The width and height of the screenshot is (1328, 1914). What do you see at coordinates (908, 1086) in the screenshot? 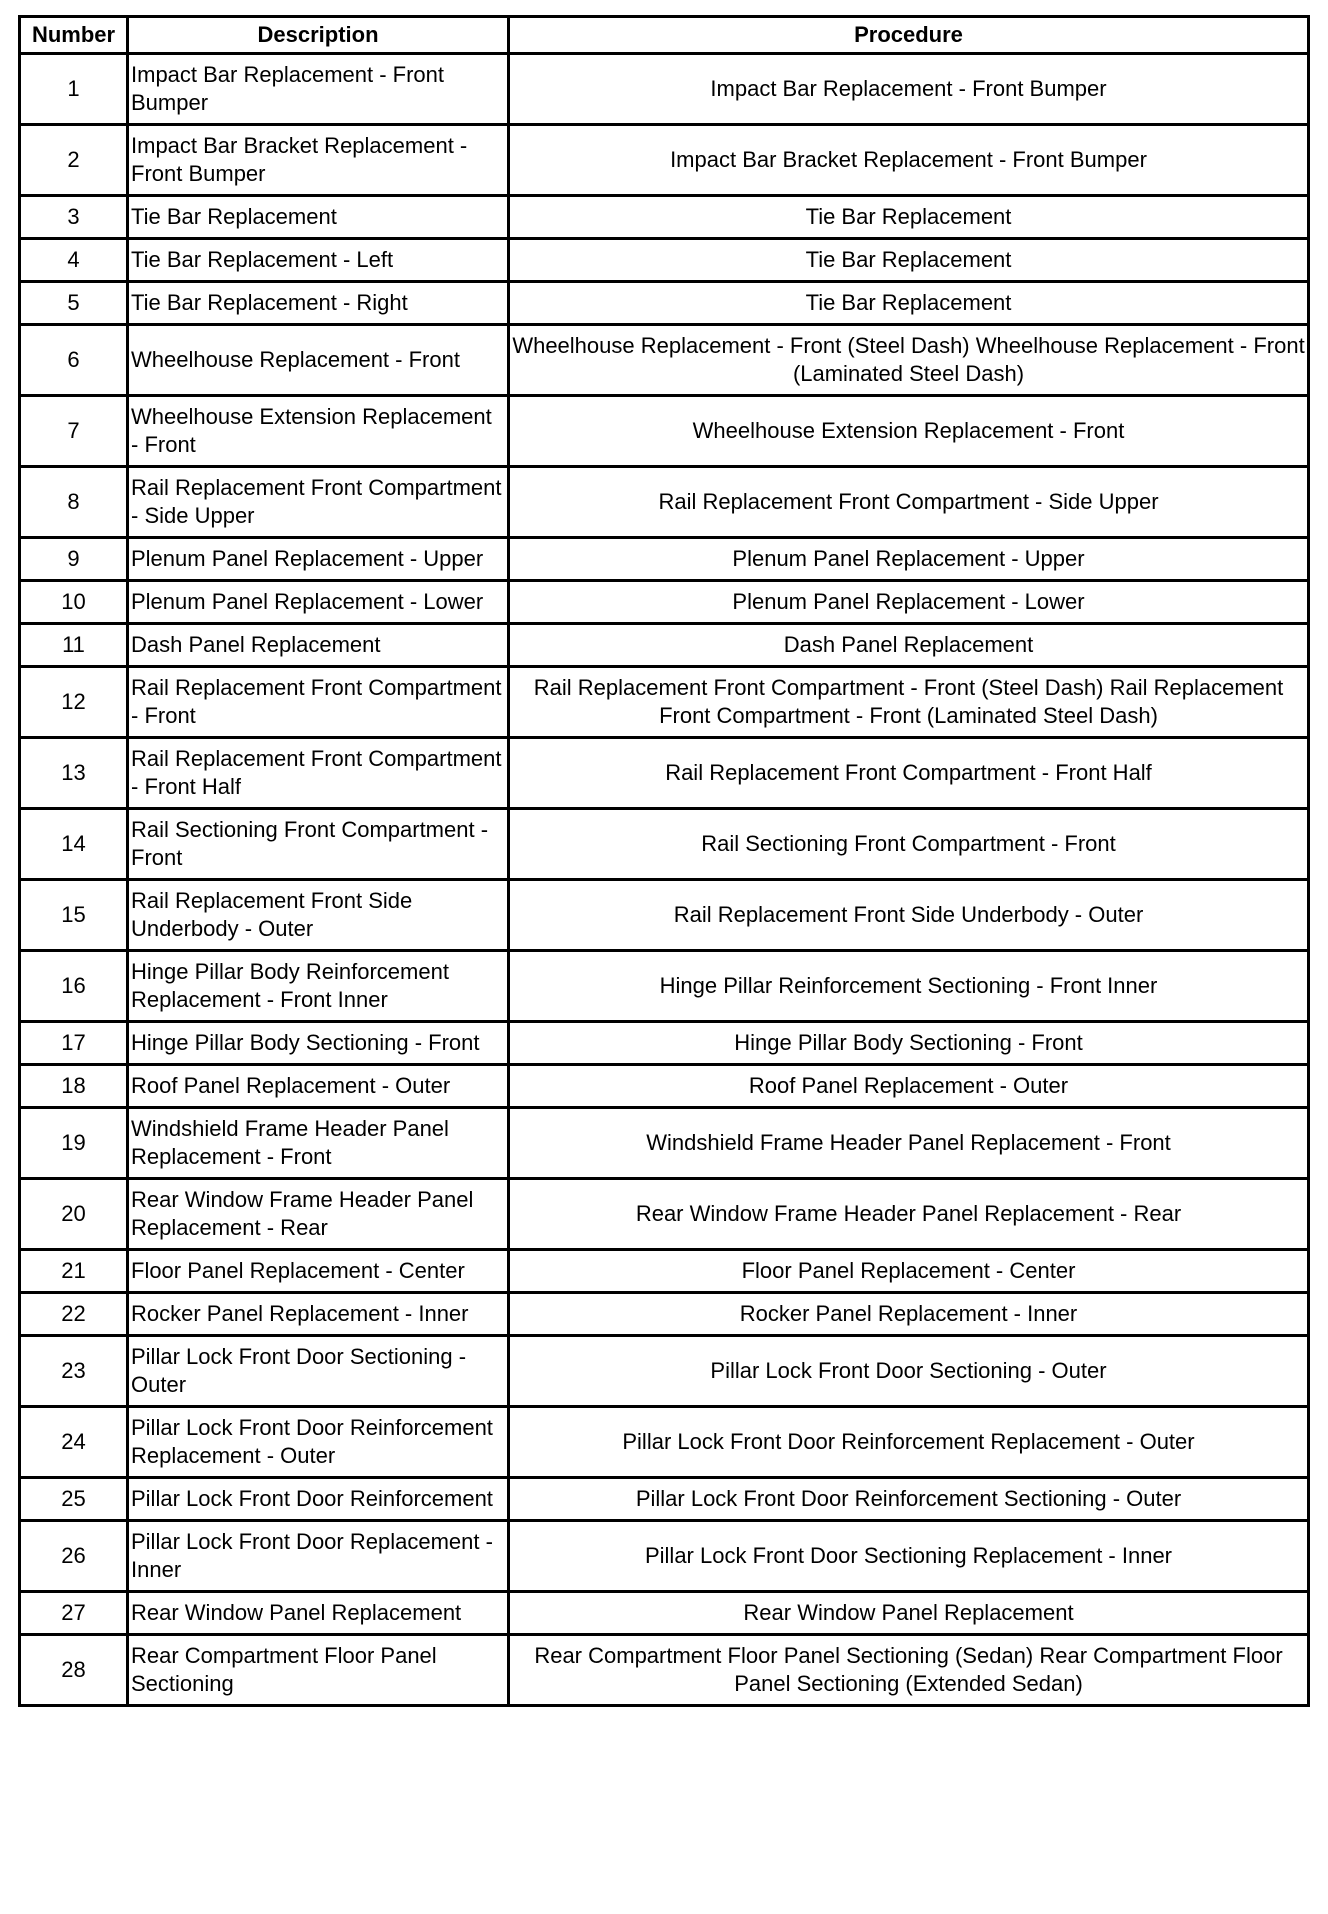
I see `row-procedure: Roof Panel Replacement - Outer` at bounding box center [908, 1086].